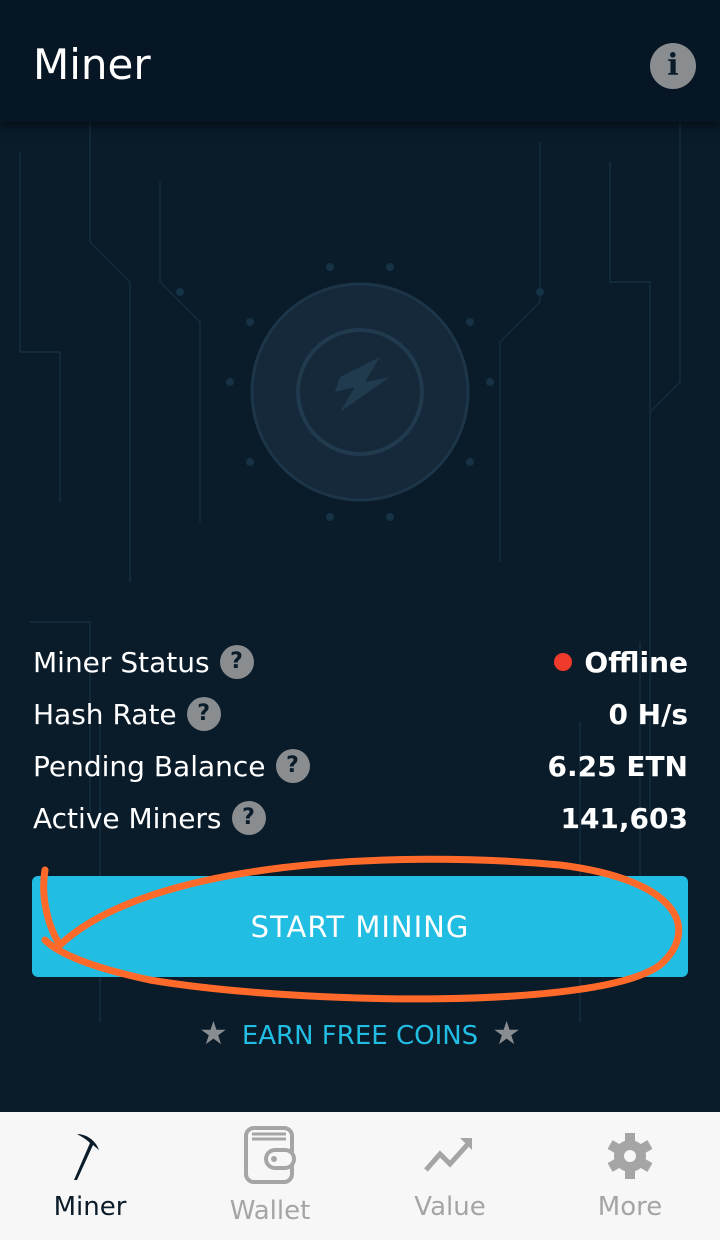  I want to click on tab-label: Value, so click(450, 1207).